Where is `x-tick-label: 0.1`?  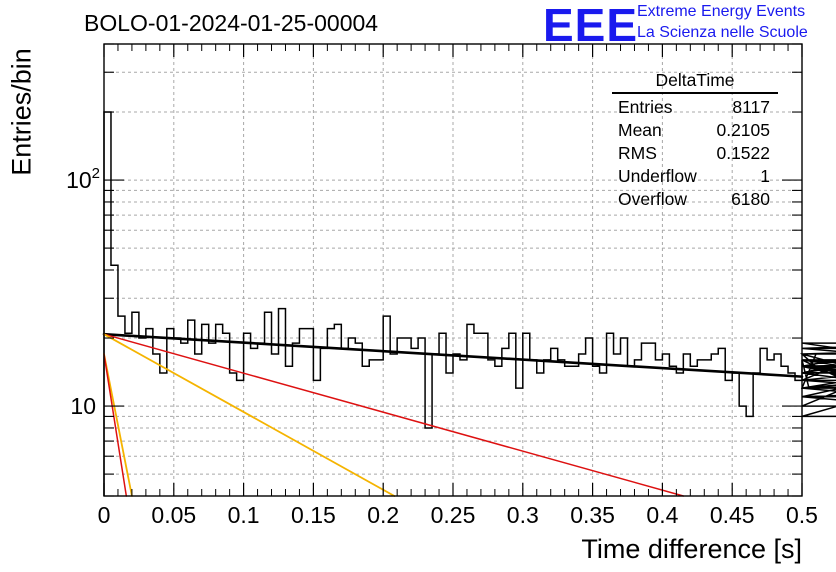 x-tick-label: 0.1 is located at coordinates (244, 515).